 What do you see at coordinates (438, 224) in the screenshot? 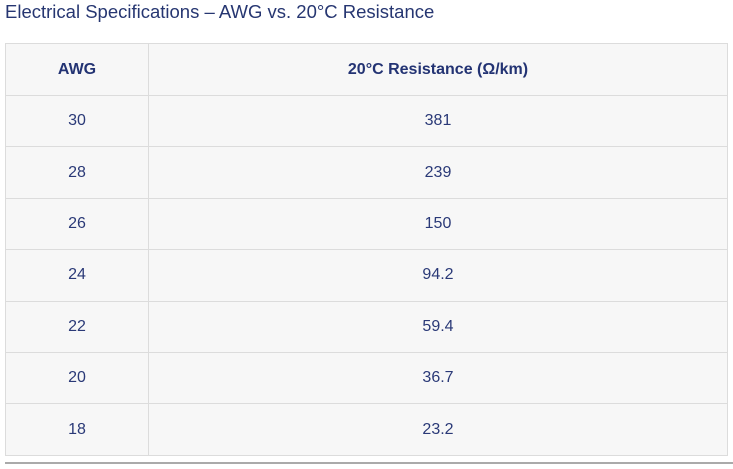
I see `resistance-cell: 150` at bounding box center [438, 224].